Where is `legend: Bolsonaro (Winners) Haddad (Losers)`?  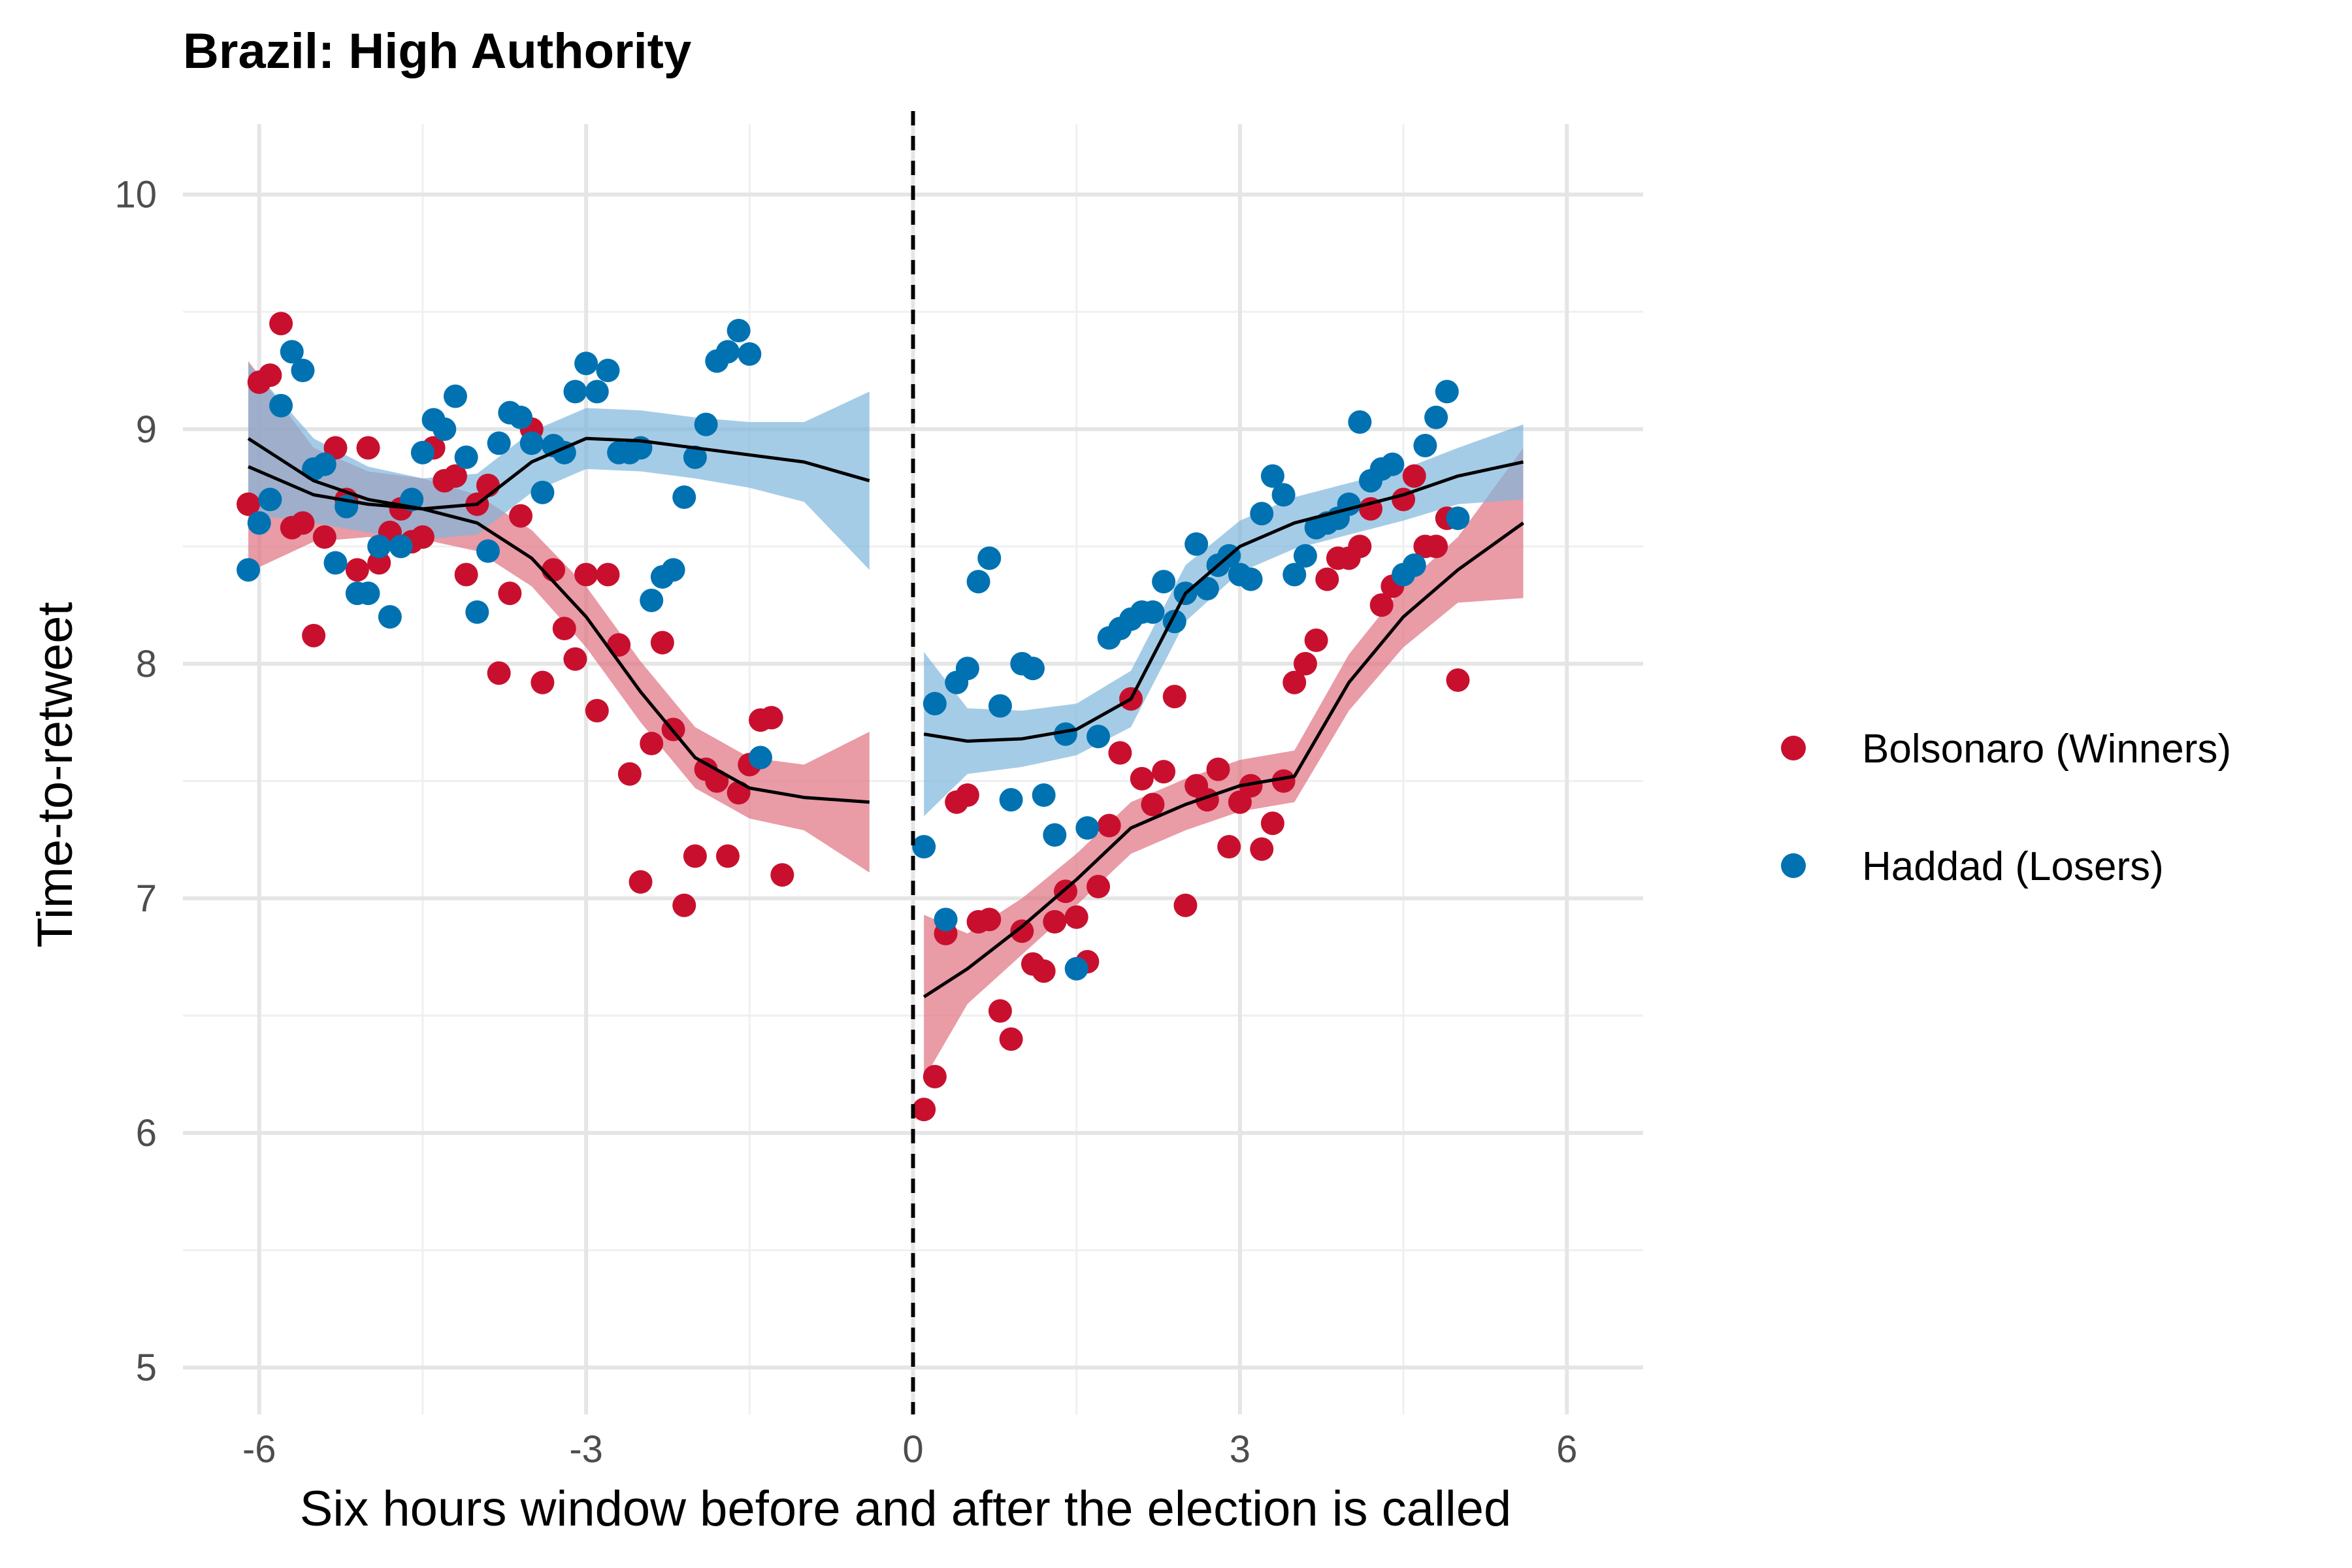 legend: Bolsonaro (Winners) Haddad (Losers) is located at coordinates (2006, 808).